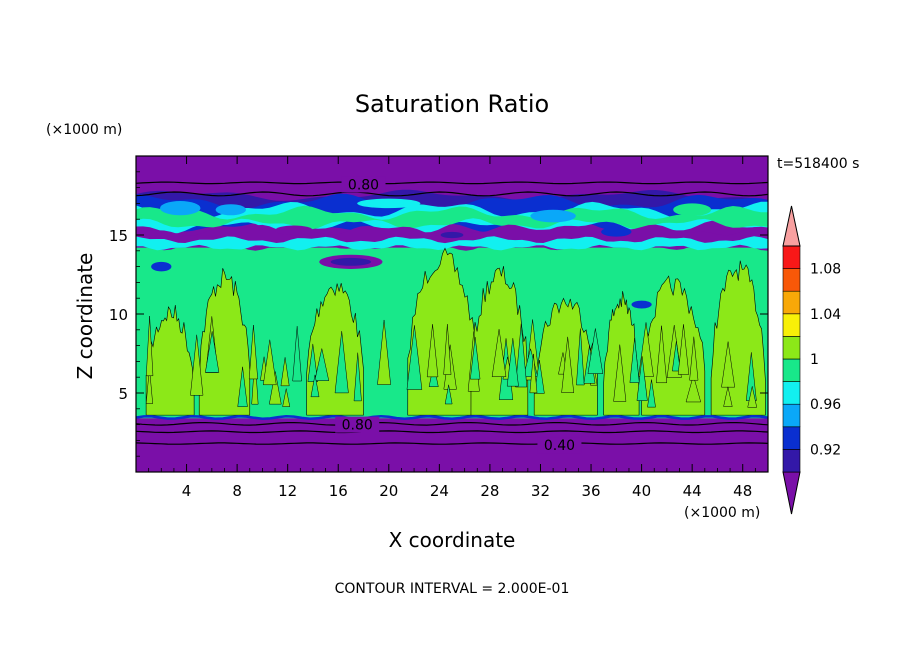 This screenshot has width=904, height=654. I want to click on colorbar-tick-label: 1.08, so click(825, 270).